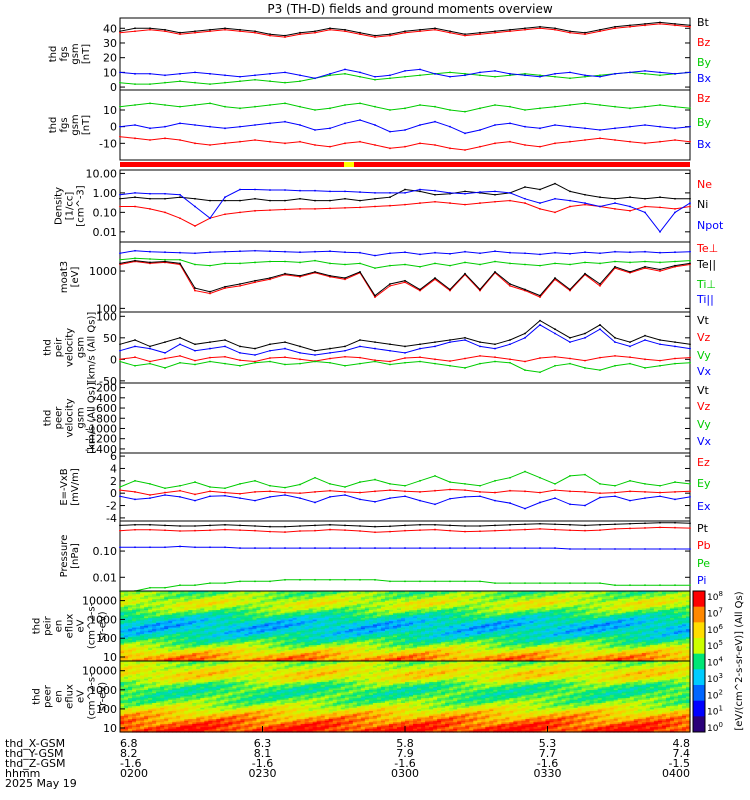  What do you see at coordinates (102, 173) in the screenshot?
I see `ytick-label: 10.00` at bounding box center [102, 173].